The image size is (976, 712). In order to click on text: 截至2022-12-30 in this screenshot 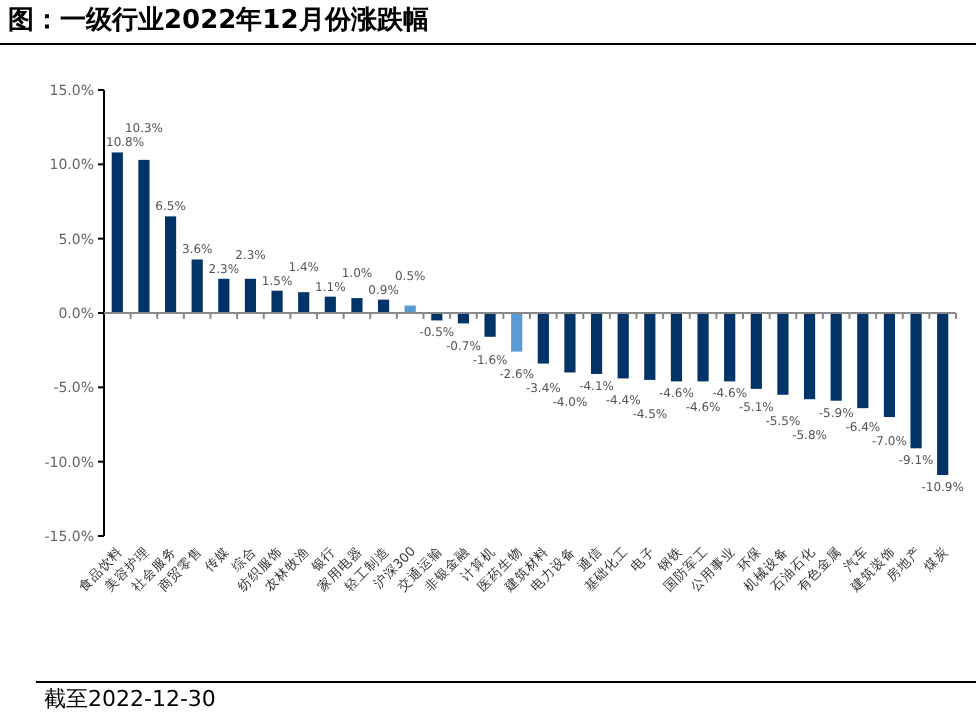, I will do `click(130, 699)`.